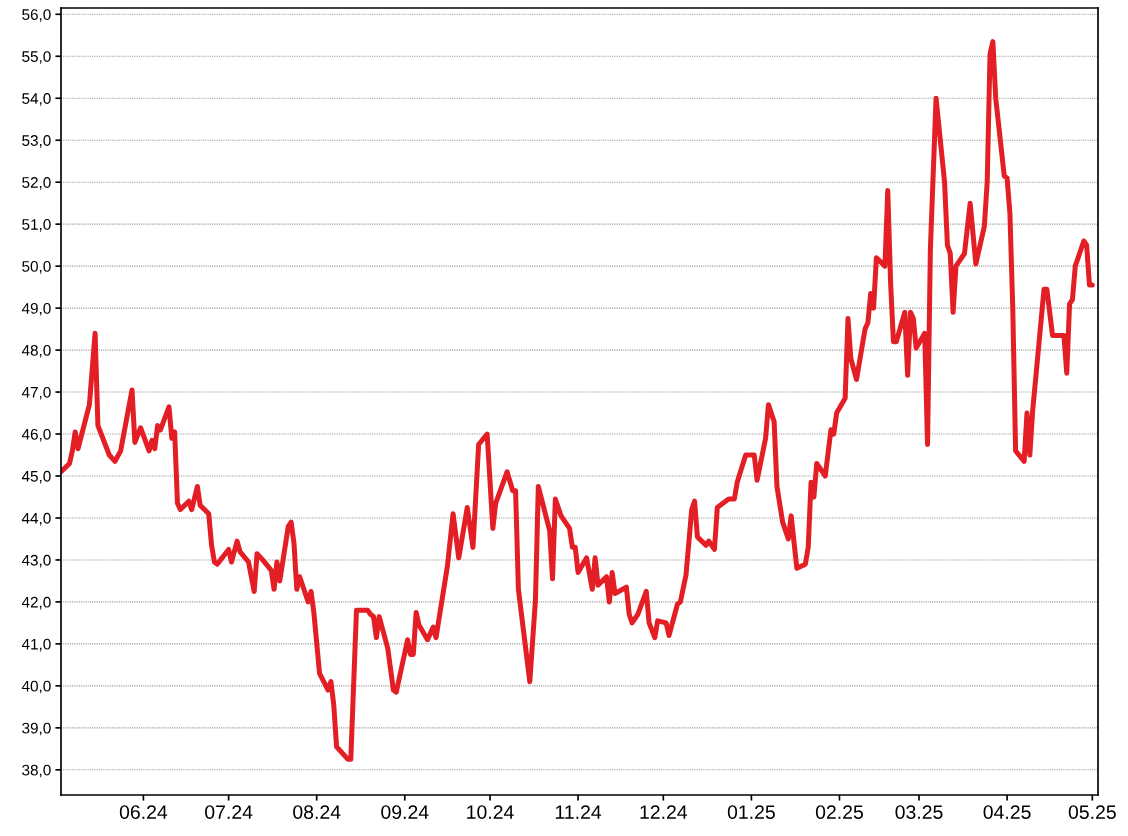 Image resolution: width=1128 pixels, height=836 pixels. Describe the element at coordinates (36, 351) in the screenshot. I see `y-tick-label: 48,0` at that location.